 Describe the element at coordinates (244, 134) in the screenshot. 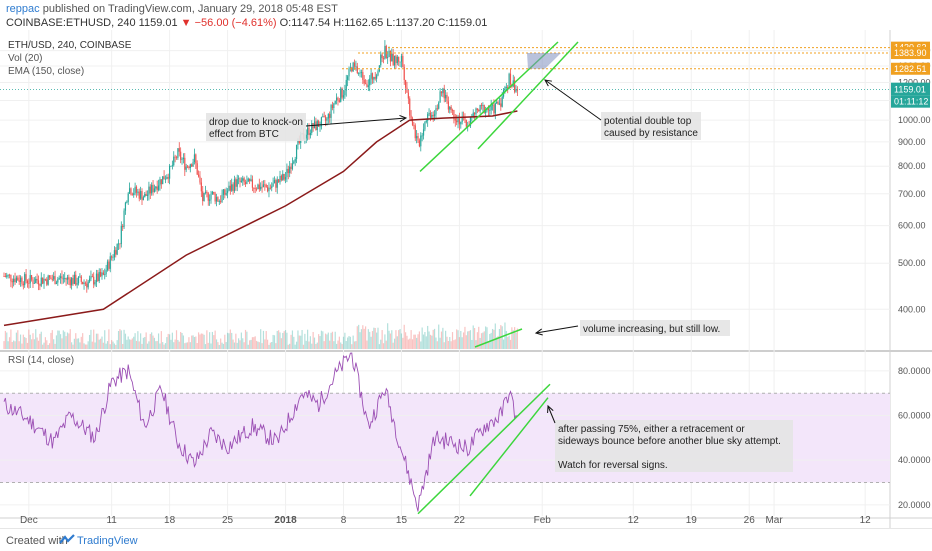

I see `drop-note-text: effect from BTC` at that location.